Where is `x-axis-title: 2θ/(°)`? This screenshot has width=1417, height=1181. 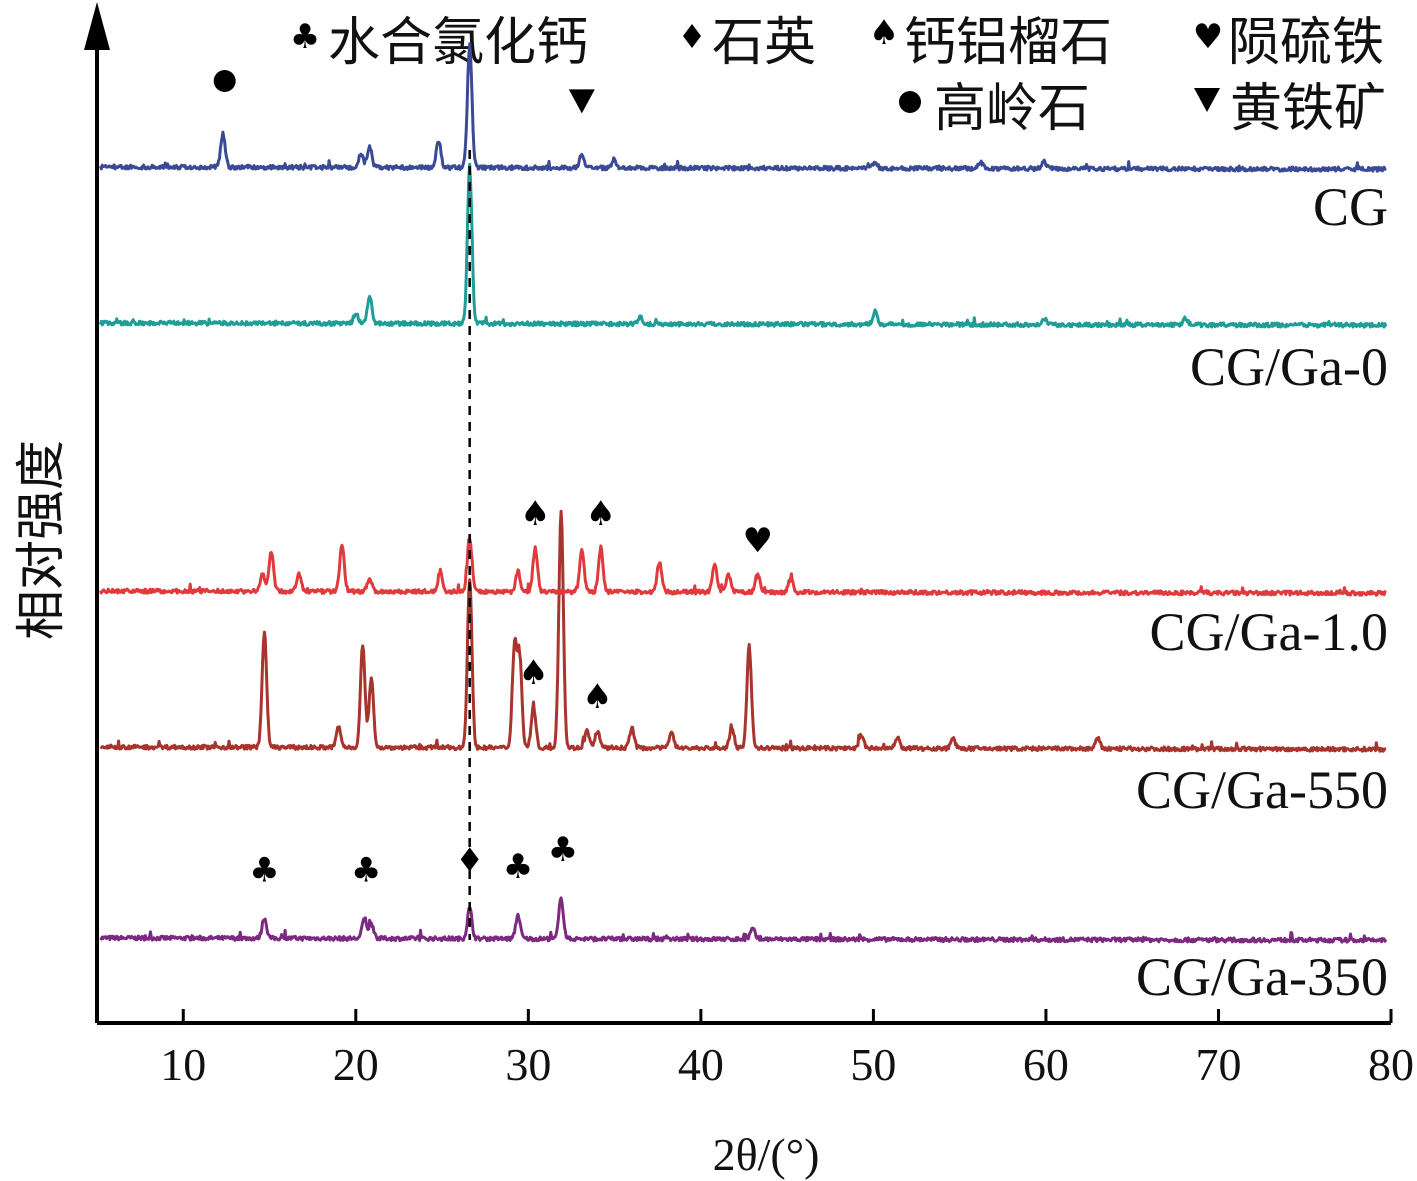 x-axis-title: 2θ/(°) is located at coordinates (766, 1154).